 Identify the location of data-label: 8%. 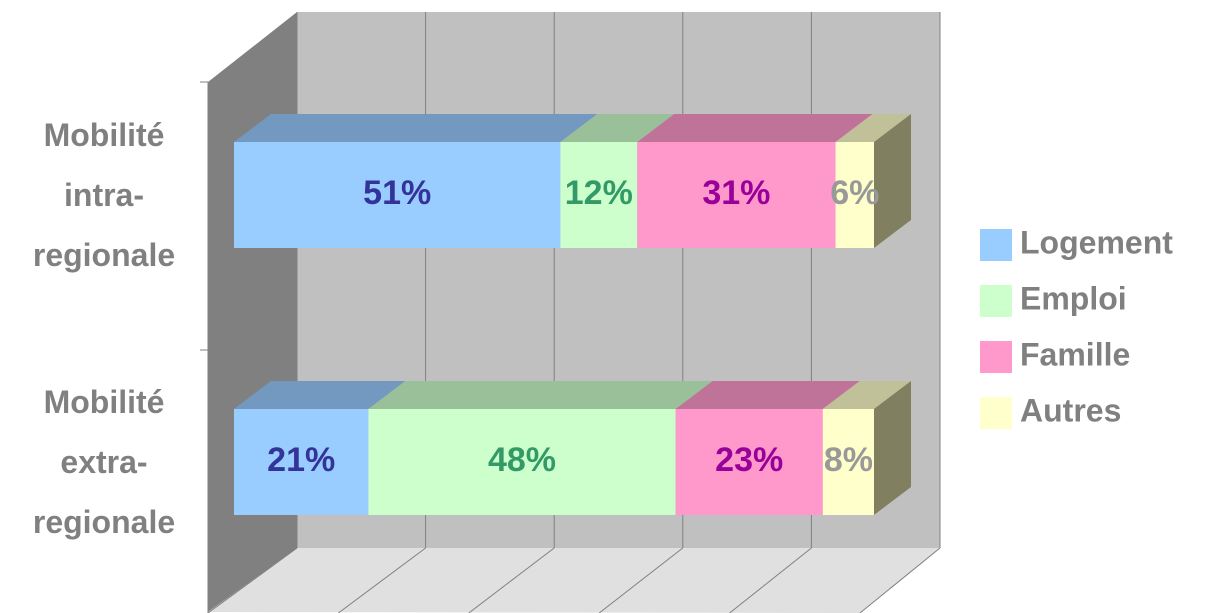
(848, 460).